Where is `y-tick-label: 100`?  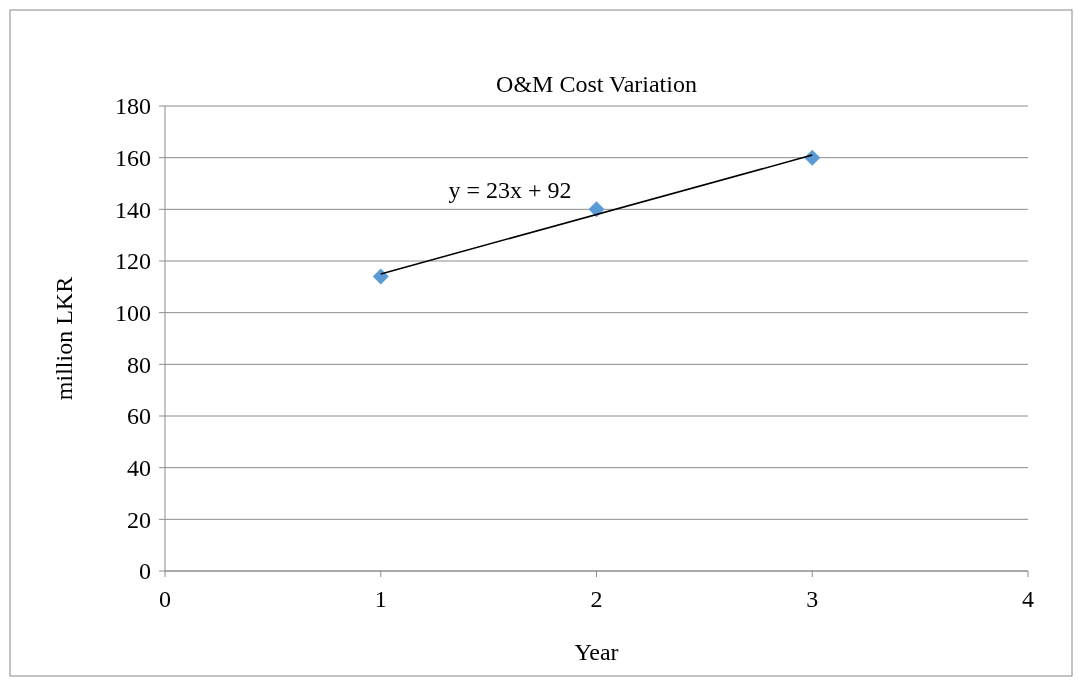
y-tick-label: 100 is located at coordinates (133, 313).